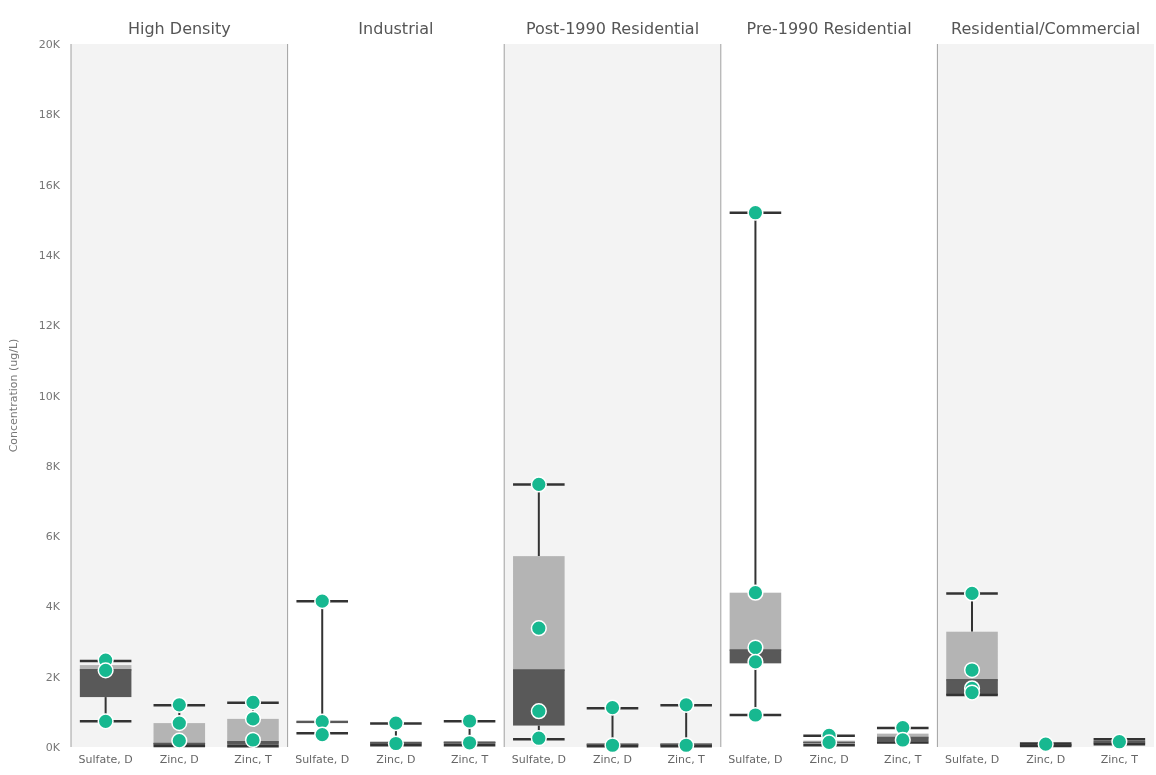 The image size is (1156, 775). I want to click on y-tick-label: 10K, so click(49, 396).